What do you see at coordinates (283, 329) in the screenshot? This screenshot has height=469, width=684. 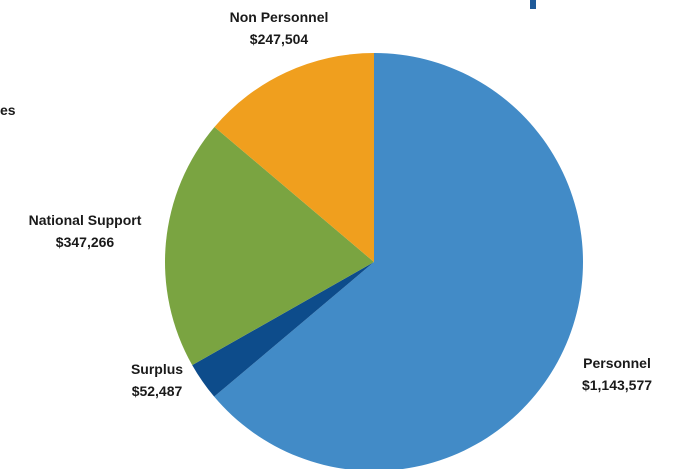 I see `pie-slice-surplus` at bounding box center [283, 329].